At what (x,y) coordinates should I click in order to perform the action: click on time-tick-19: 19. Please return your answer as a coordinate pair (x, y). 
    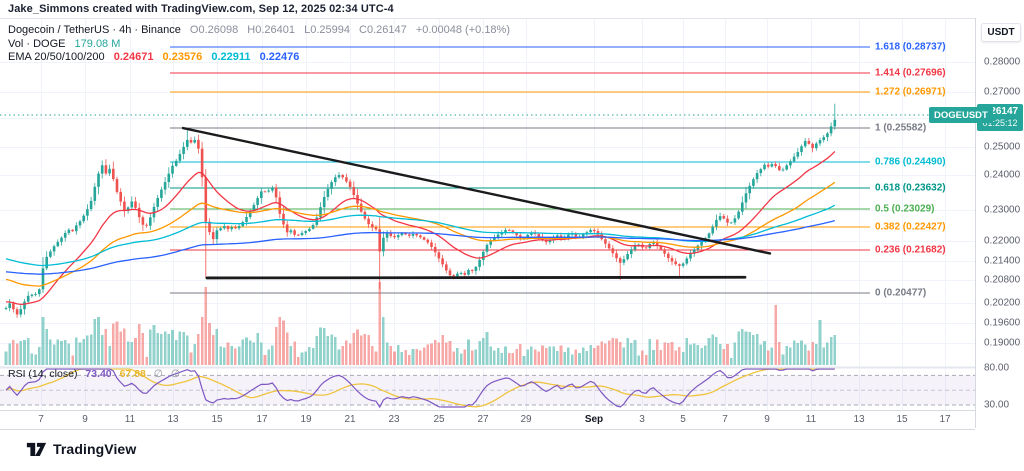
    Looking at the image, I should click on (306, 419).